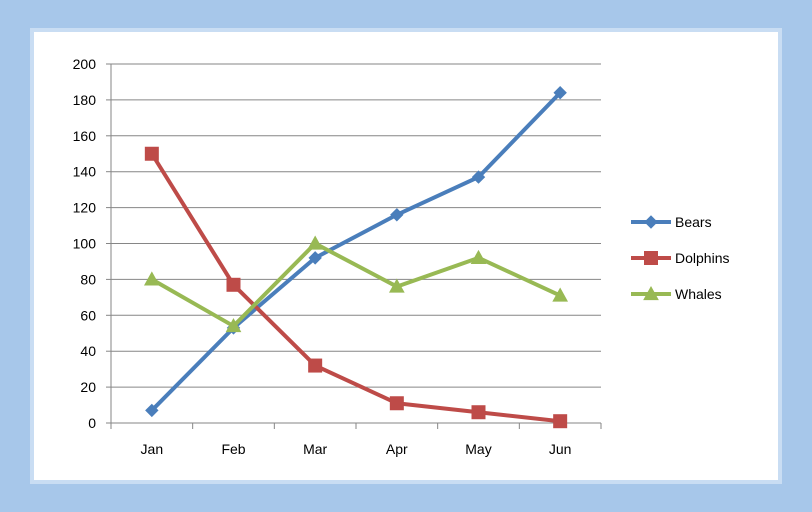  What do you see at coordinates (693, 222) in the screenshot?
I see `legend-label-bears: Bears` at bounding box center [693, 222].